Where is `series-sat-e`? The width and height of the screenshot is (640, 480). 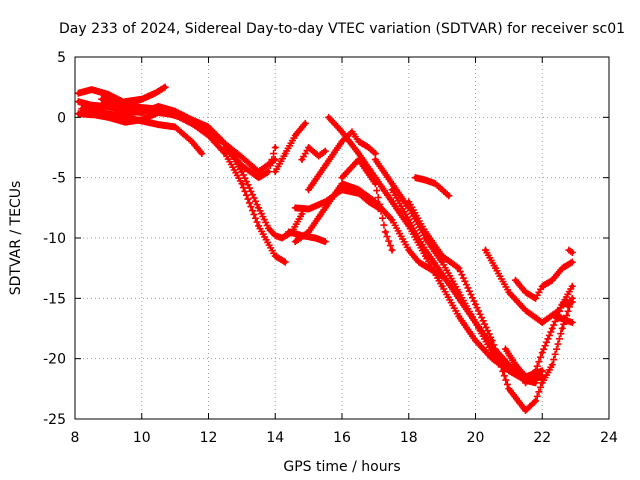
series-sat-e is located at coordinates (145, 94).